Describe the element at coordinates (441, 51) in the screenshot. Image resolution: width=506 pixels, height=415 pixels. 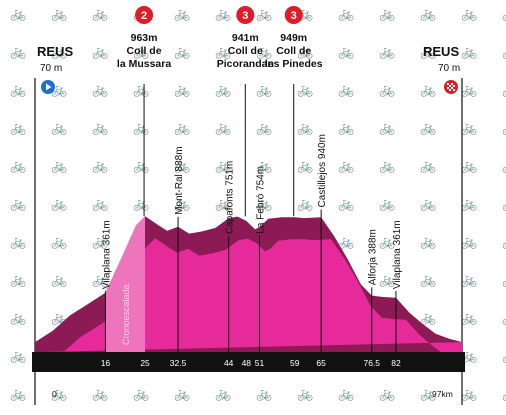
I see `finish-name: REUS` at that location.